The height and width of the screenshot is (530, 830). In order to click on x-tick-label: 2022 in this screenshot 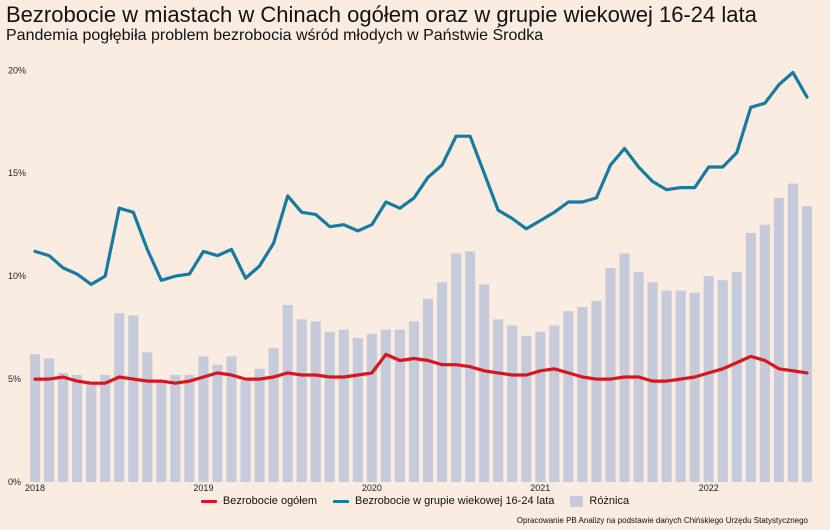, I will do `click(709, 488)`.